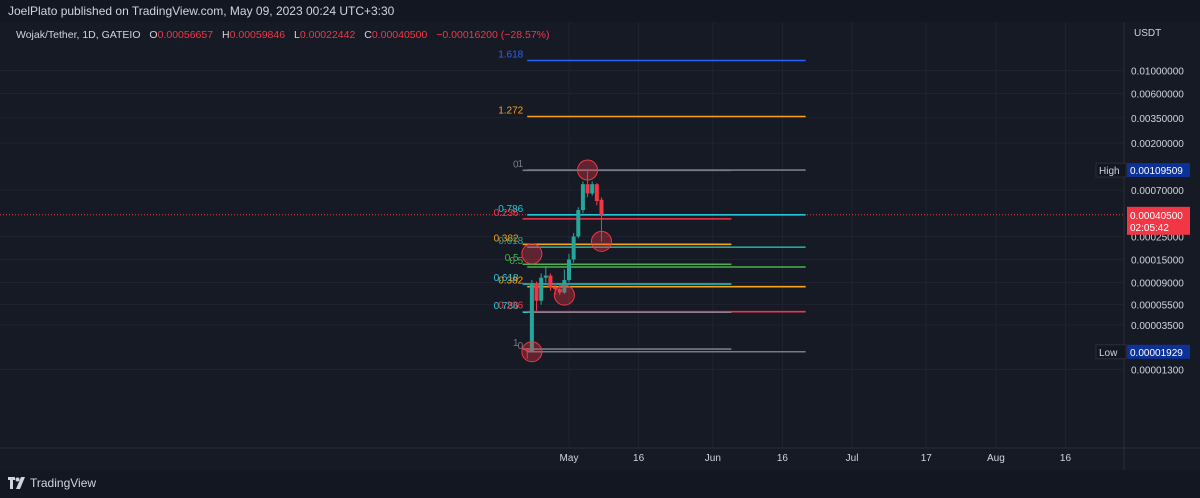 The image size is (1200, 498). What do you see at coordinates (1157, 238) in the screenshot?
I see `price-tick-label: 0.00025000` at bounding box center [1157, 238].